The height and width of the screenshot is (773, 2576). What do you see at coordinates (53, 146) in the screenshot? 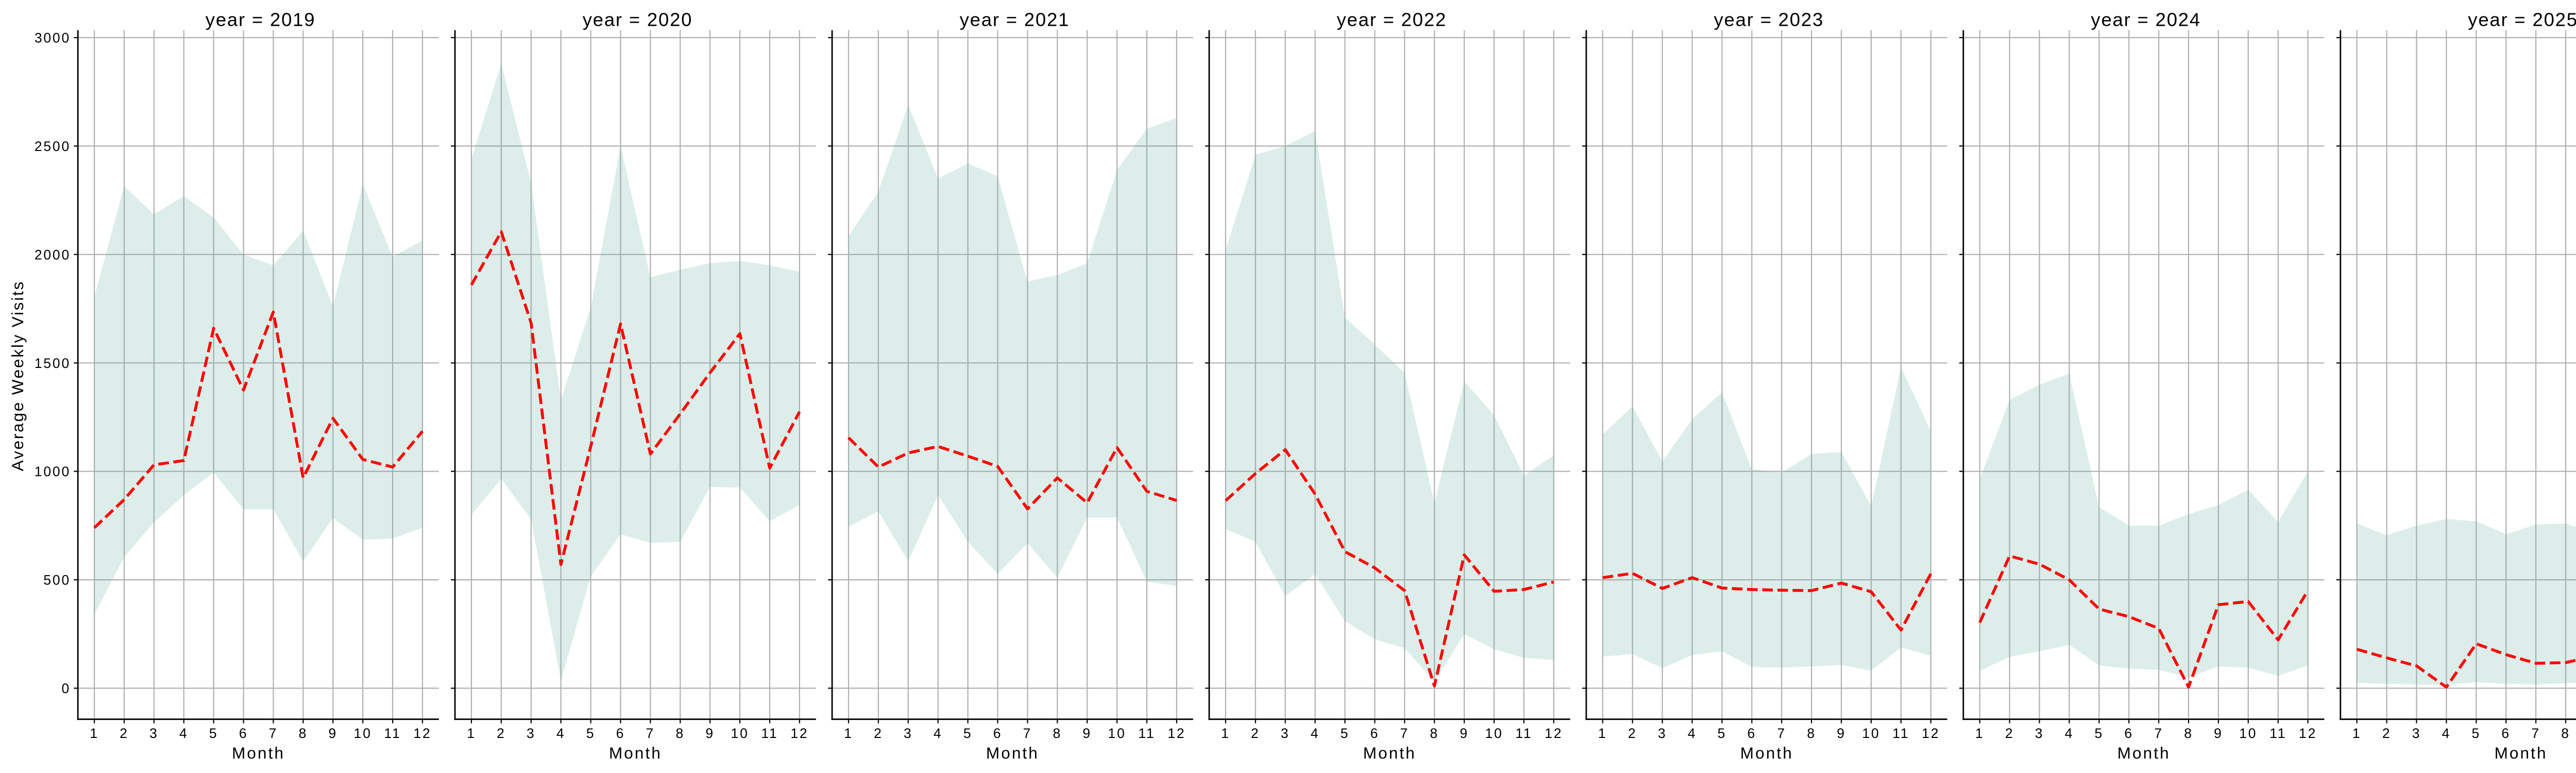
I see `svg-text: 2500` at bounding box center [53, 146].